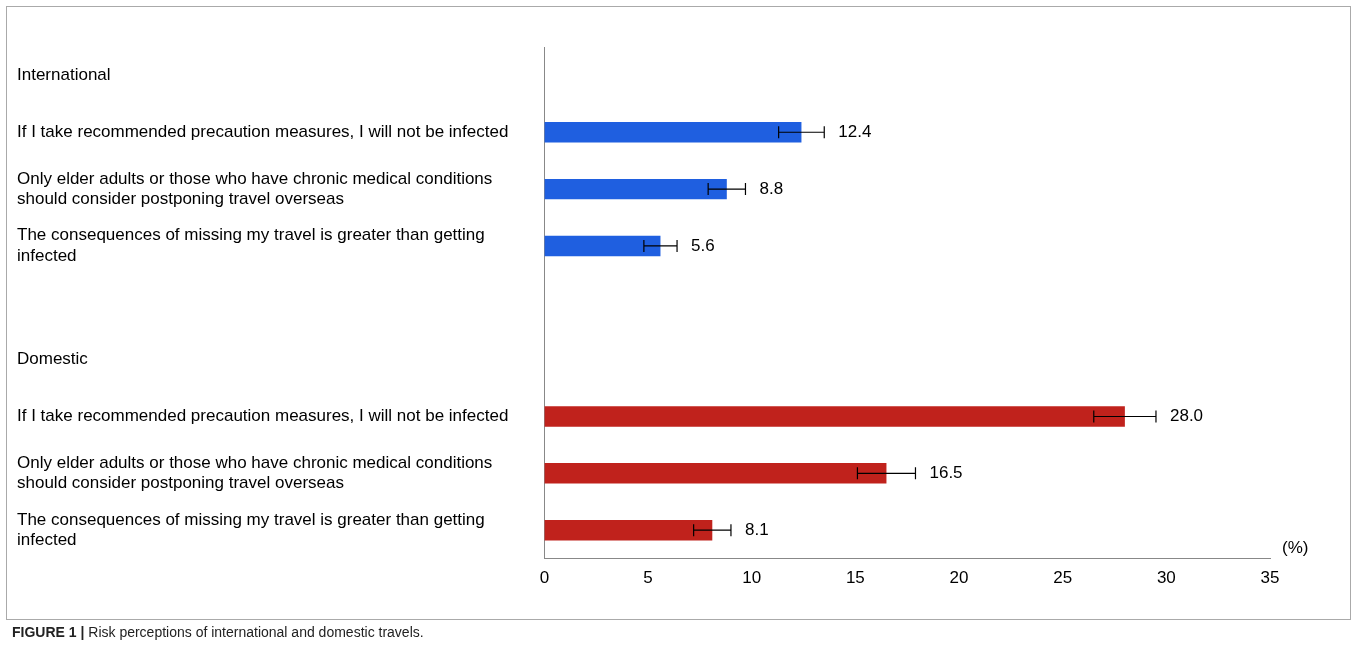 This screenshot has width=1357, height=660. What do you see at coordinates (544, 578) in the screenshot?
I see `x-tick-label: 0` at bounding box center [544, 578].